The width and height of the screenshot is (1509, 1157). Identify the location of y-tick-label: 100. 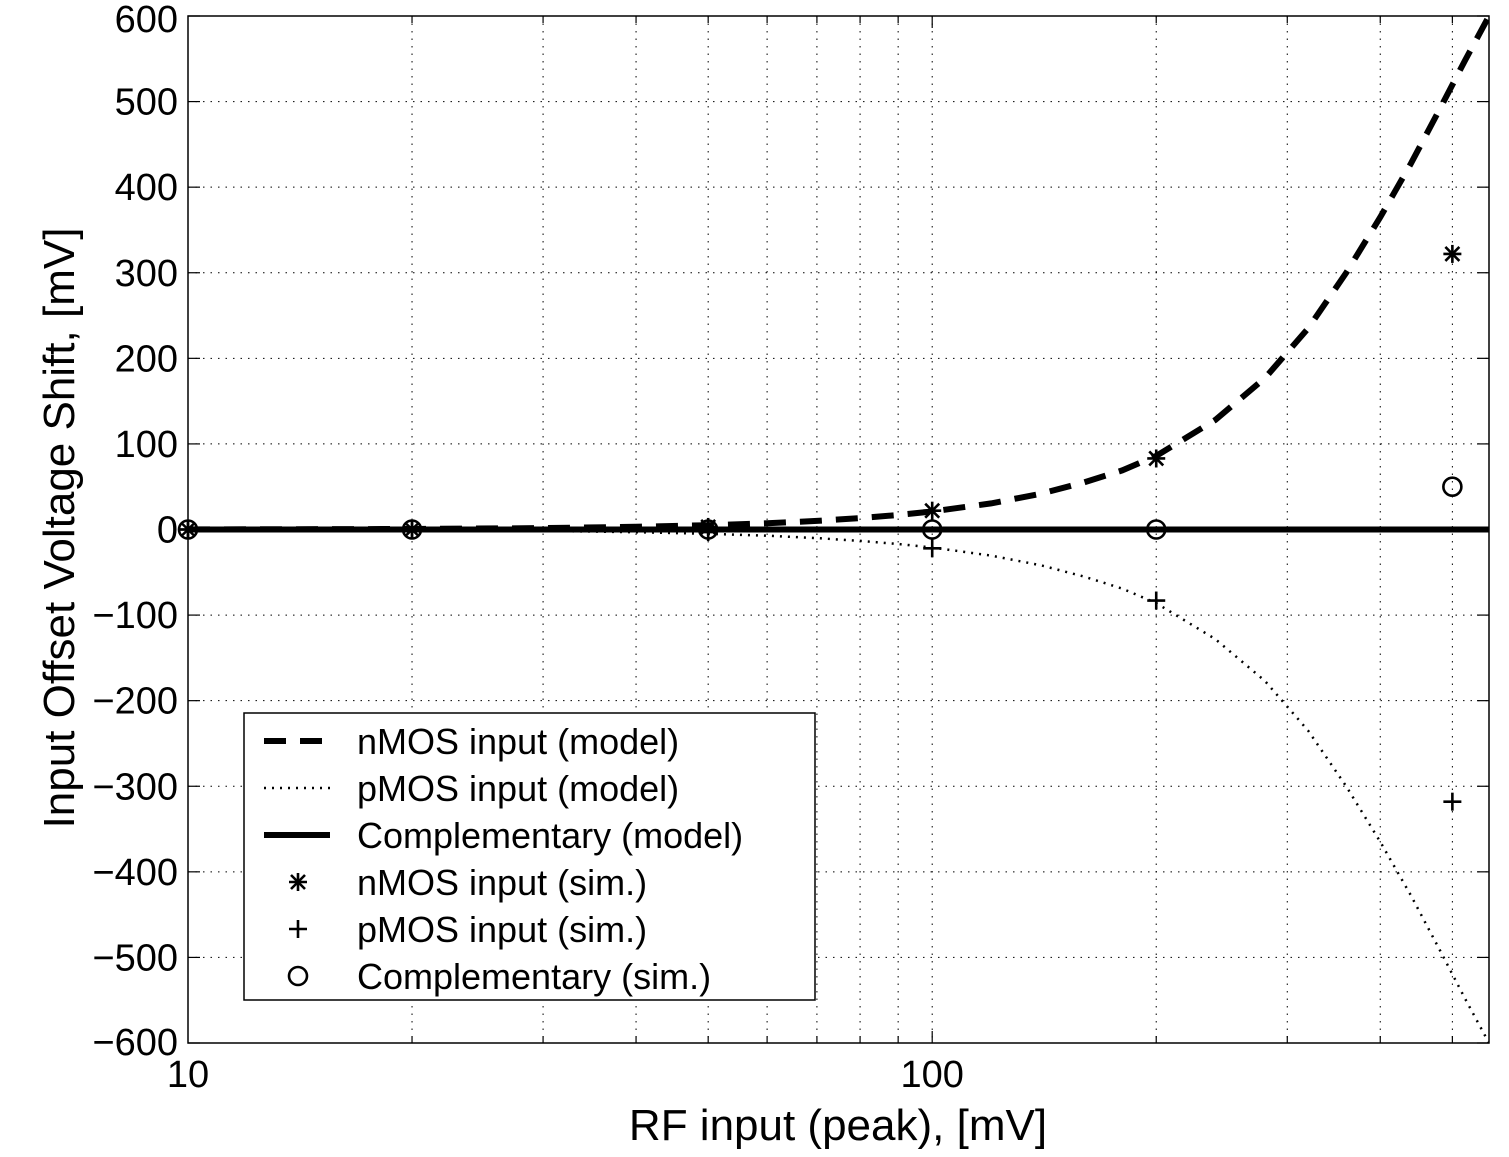
(146, 445).